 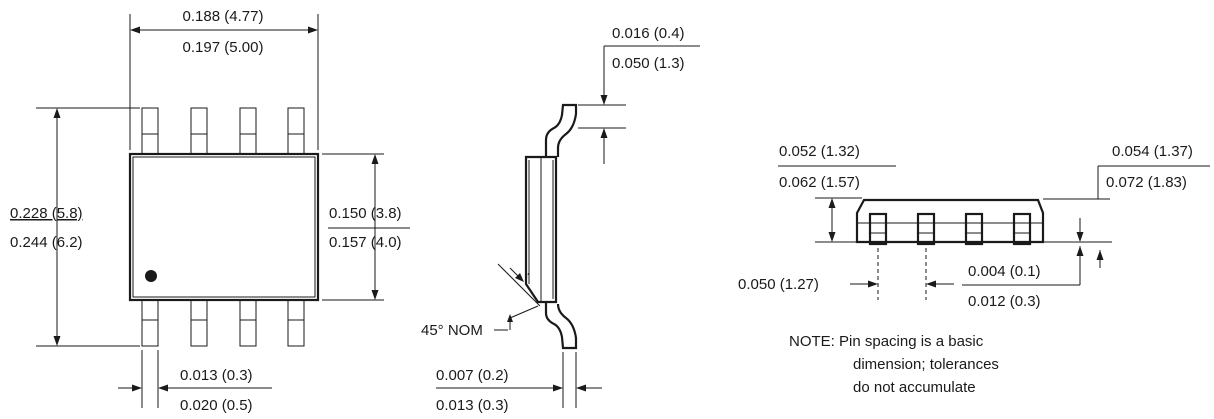 What do you see at coordinates (151, 276) in the screenshot?
I see `pin1-indicator-dot` at bounding box center [151, 276].